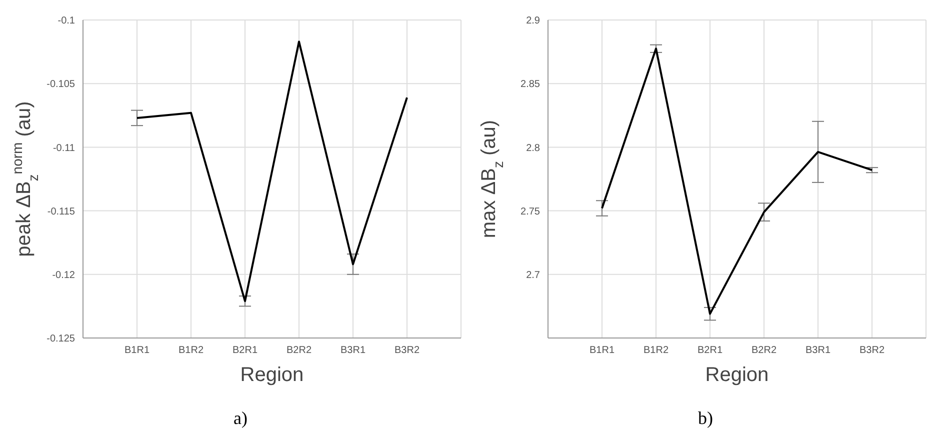  I want to click on y-tick-label: -0.105, so click(61, 84).